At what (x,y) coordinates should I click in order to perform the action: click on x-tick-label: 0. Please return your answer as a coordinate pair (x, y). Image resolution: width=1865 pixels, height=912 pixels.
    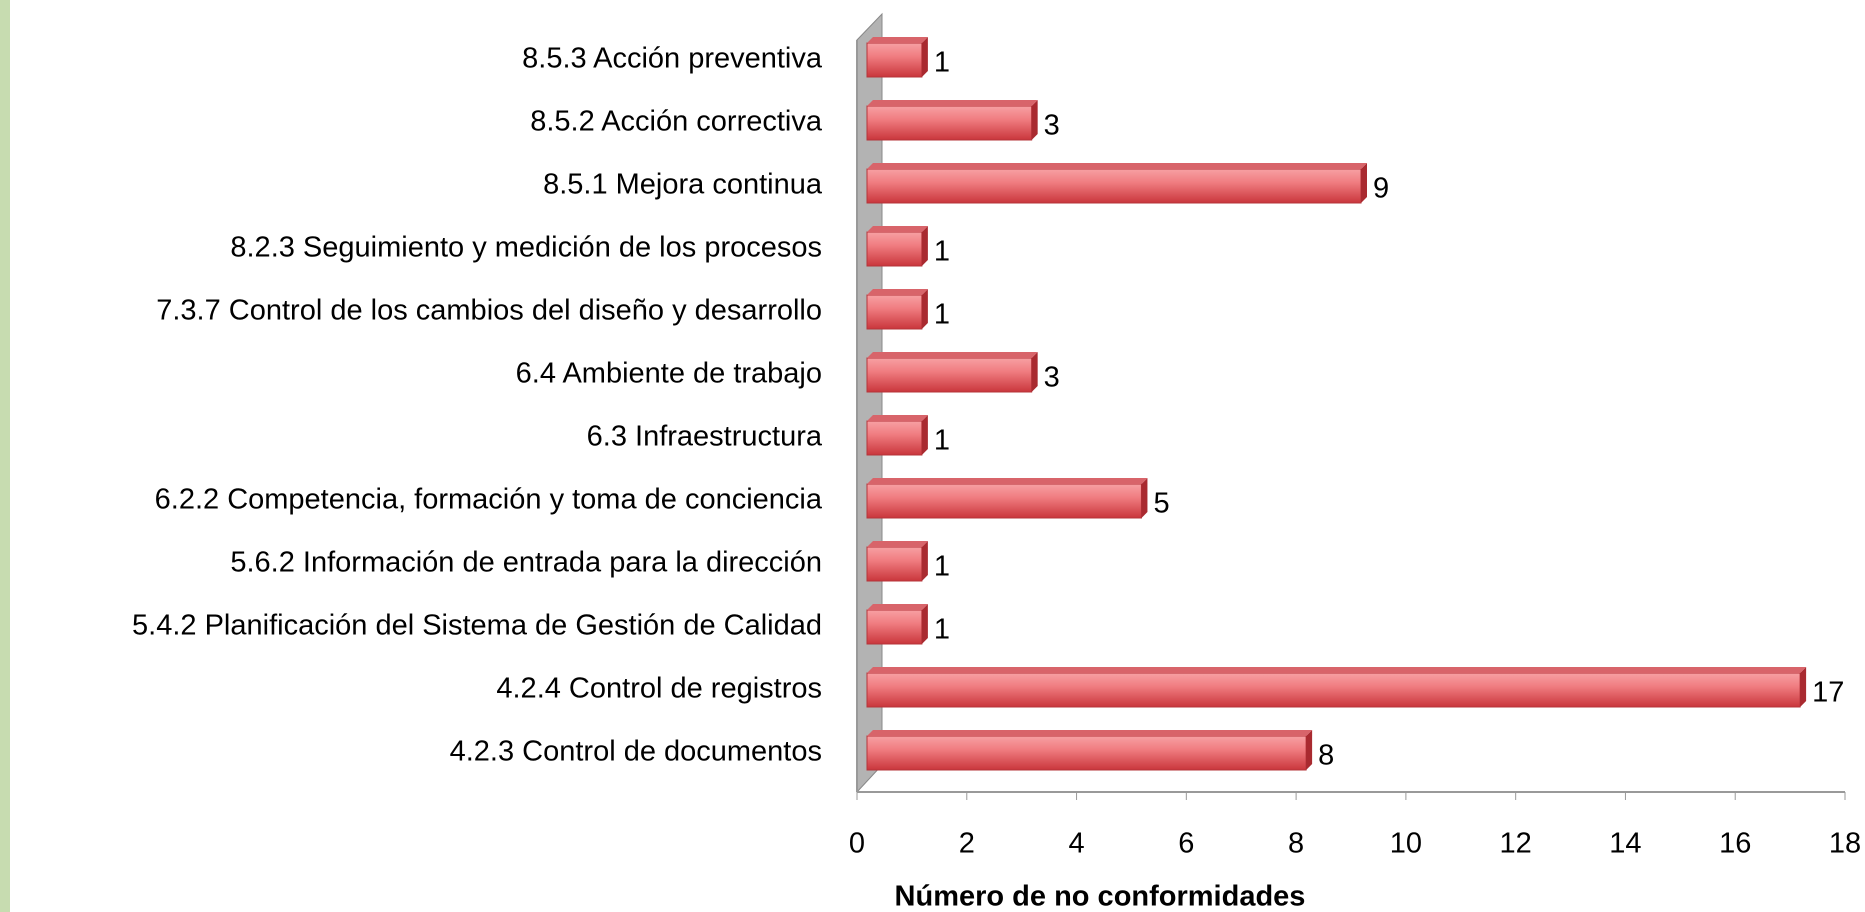
    Looking at the image, I should click on (857, 844).